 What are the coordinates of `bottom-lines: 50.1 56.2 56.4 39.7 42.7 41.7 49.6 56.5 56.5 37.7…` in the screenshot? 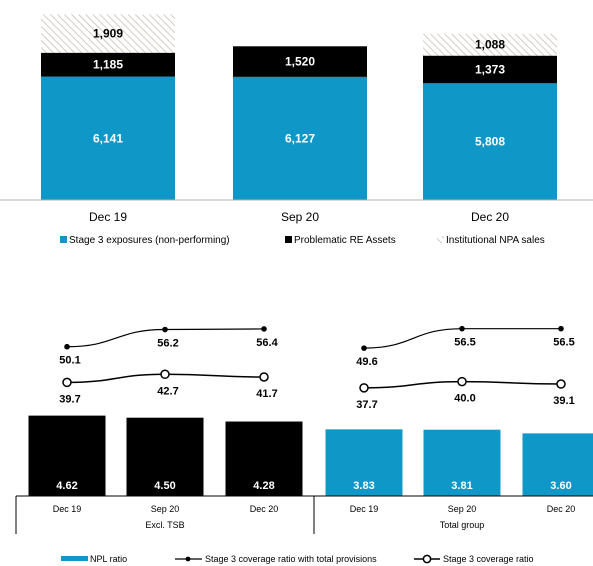 It's located at (317, 368).